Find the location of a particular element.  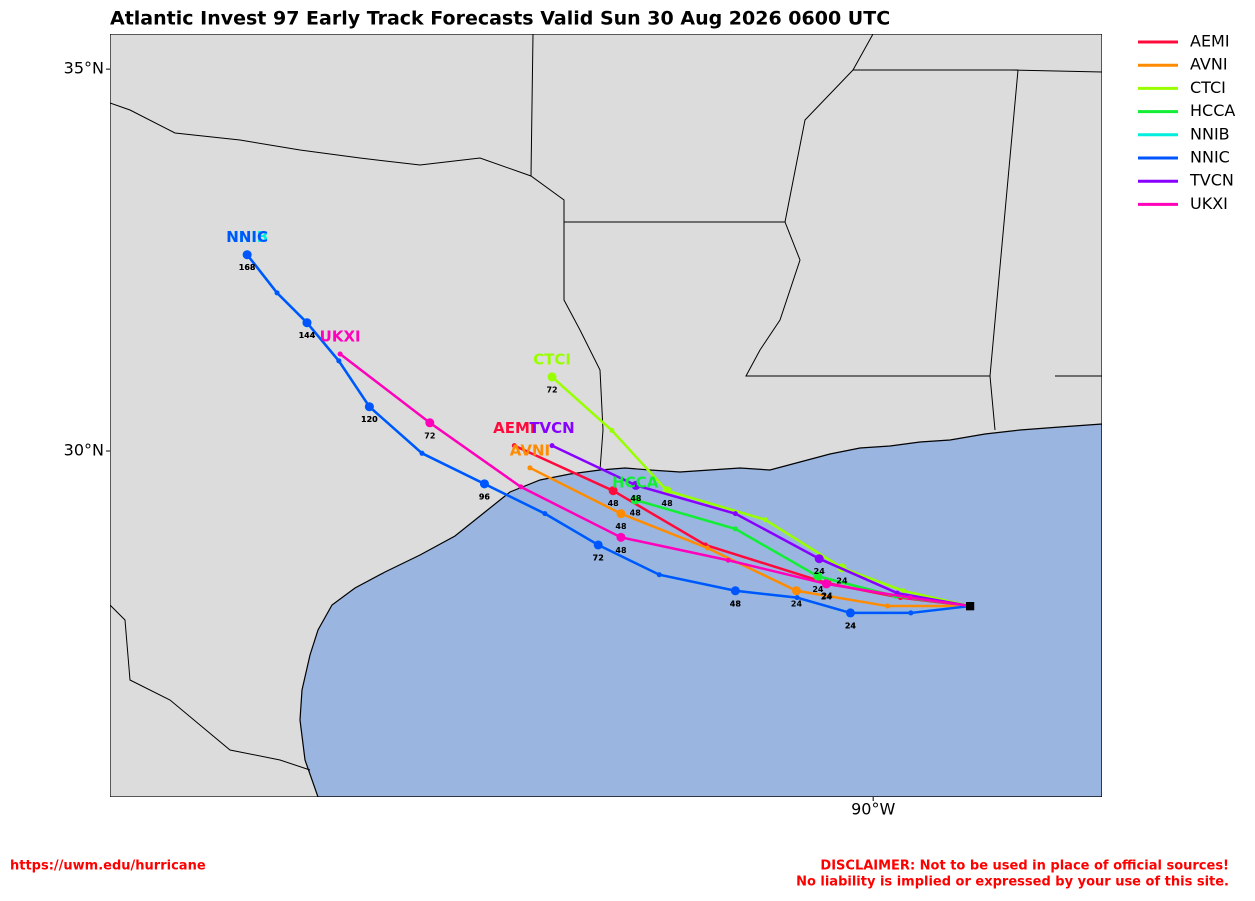

track-name: TVCN is located at coordinates (551, 428).